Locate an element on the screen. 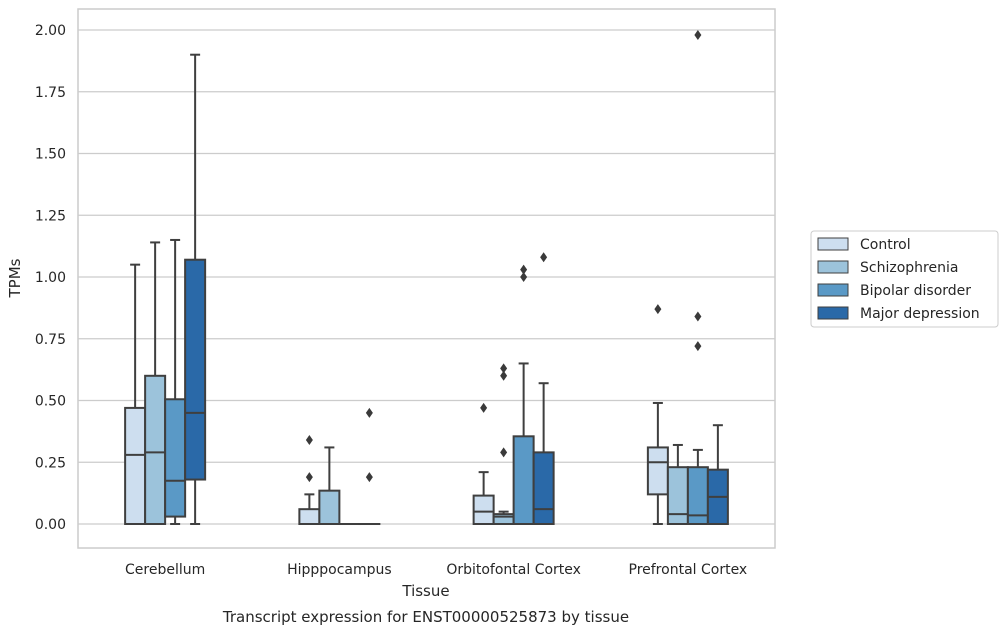 Image resolution: width=1007 pixels, height=638 pixels. y-tick-label: 0.25 is located at coordinates (50, 463).